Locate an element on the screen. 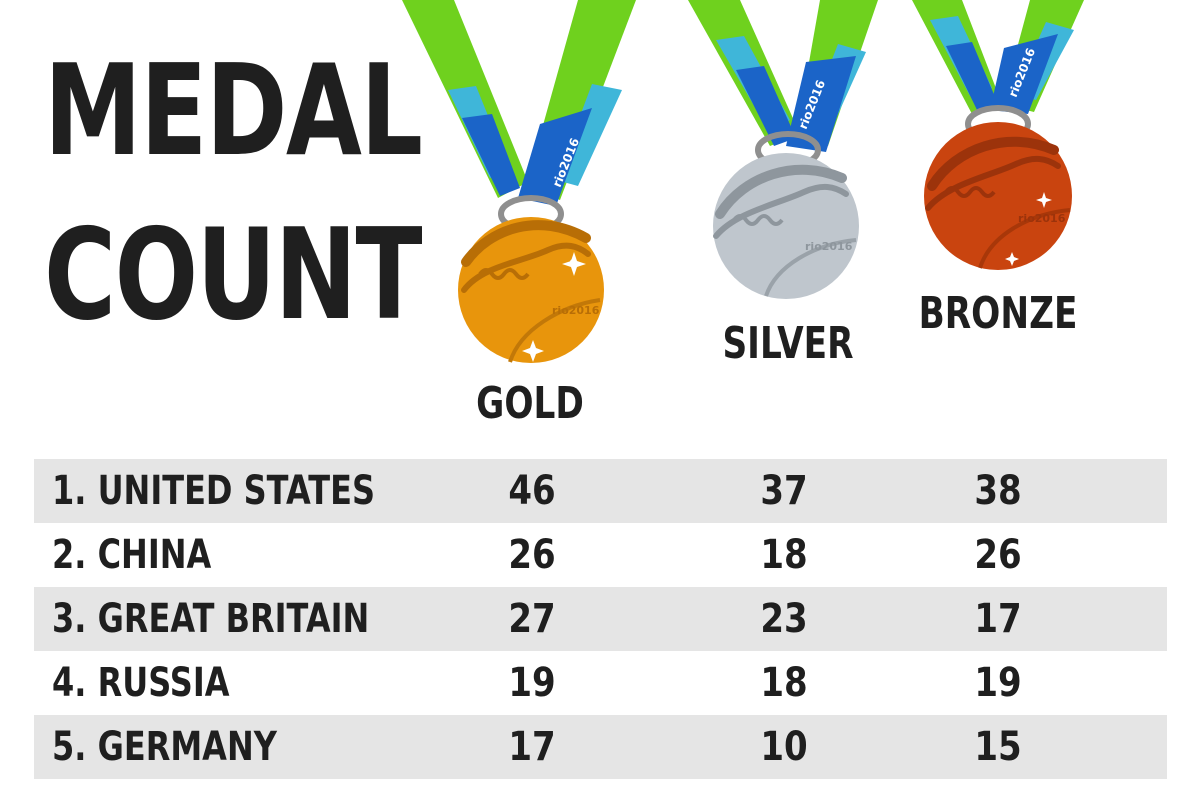 This screenshot has height=794, width=1200. silver-count: 23 is located at coordinates (784, 619).